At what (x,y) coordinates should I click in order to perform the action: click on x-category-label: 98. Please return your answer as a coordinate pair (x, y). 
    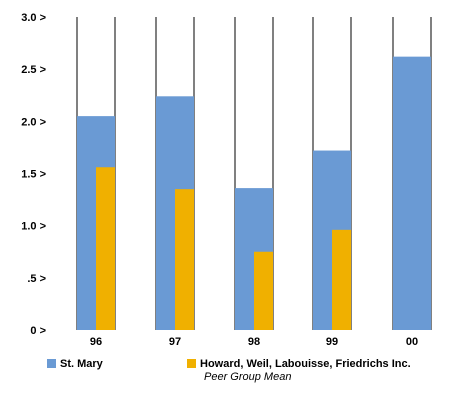
    Looking at the image, I should click on (254, 340).